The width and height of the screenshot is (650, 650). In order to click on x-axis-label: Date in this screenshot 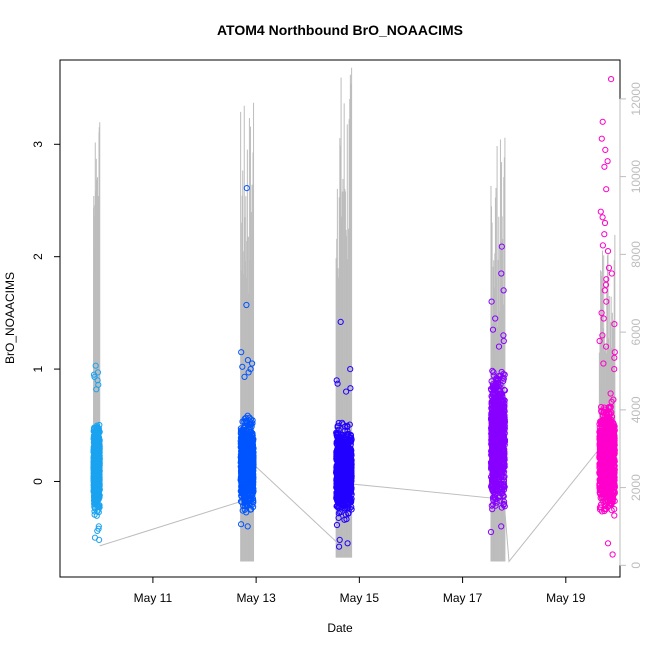, I will do `click(340, 628)`.